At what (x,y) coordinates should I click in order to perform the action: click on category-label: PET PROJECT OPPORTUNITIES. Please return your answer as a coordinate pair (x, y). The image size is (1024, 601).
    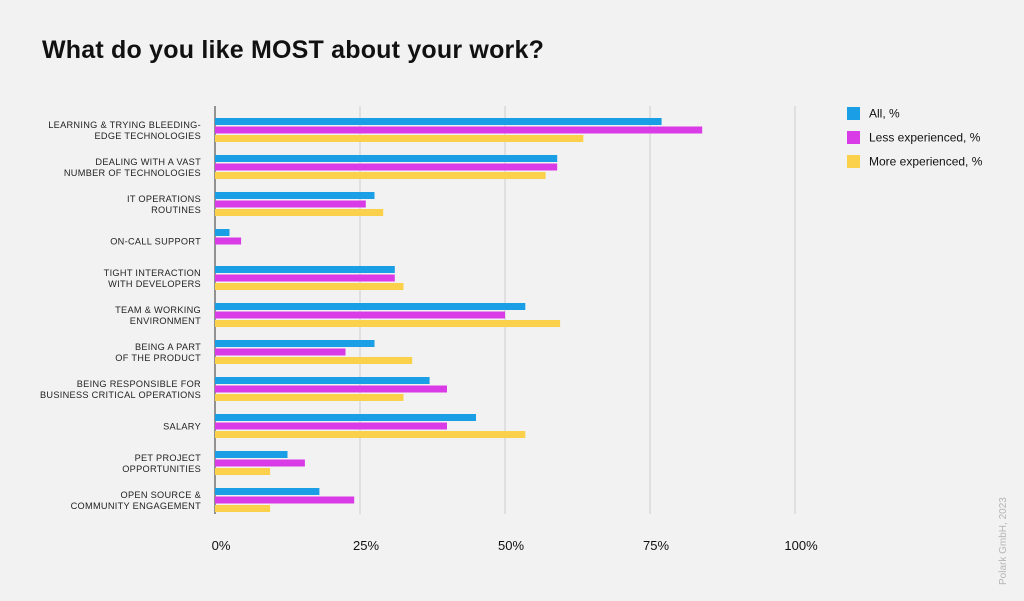
    Looking at the image, I should click on (161, 463).